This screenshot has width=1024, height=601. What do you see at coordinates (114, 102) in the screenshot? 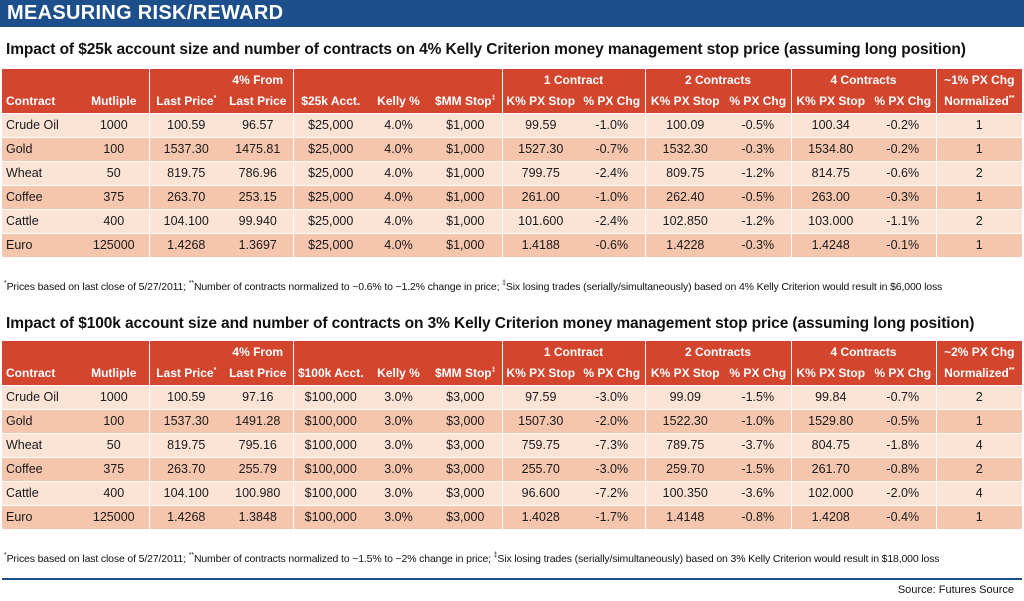
I see `column-header: Mutliple` at bounding box center [114, 102].